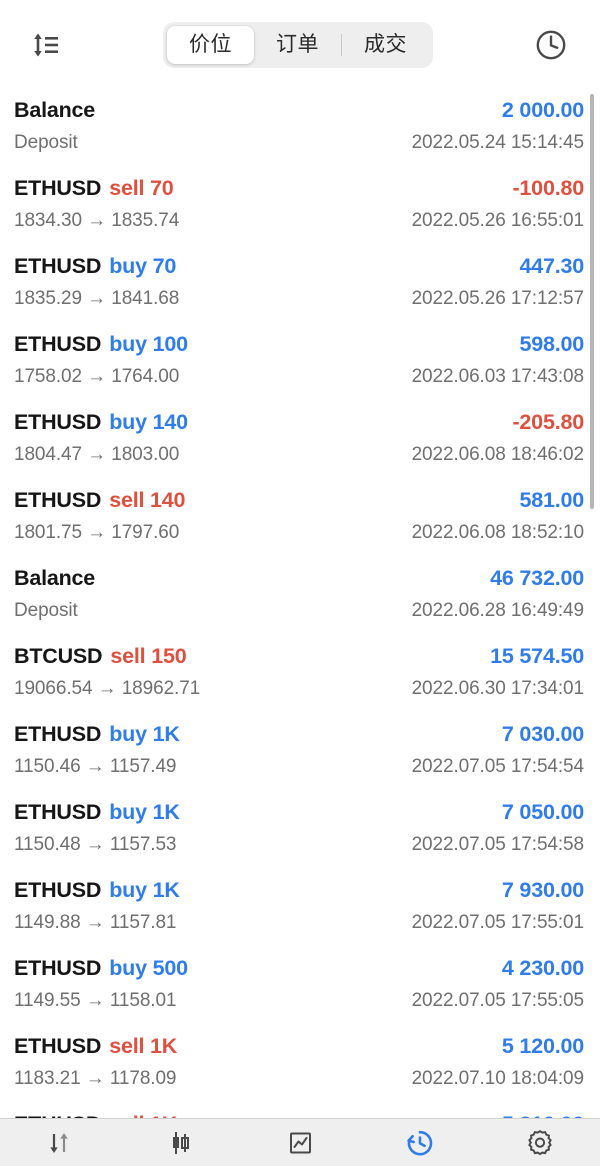  Describe the element at coordinates (97, 220) in the screenshot. I see `price-transition-label: 1834.30 → 1835.74` at that location.